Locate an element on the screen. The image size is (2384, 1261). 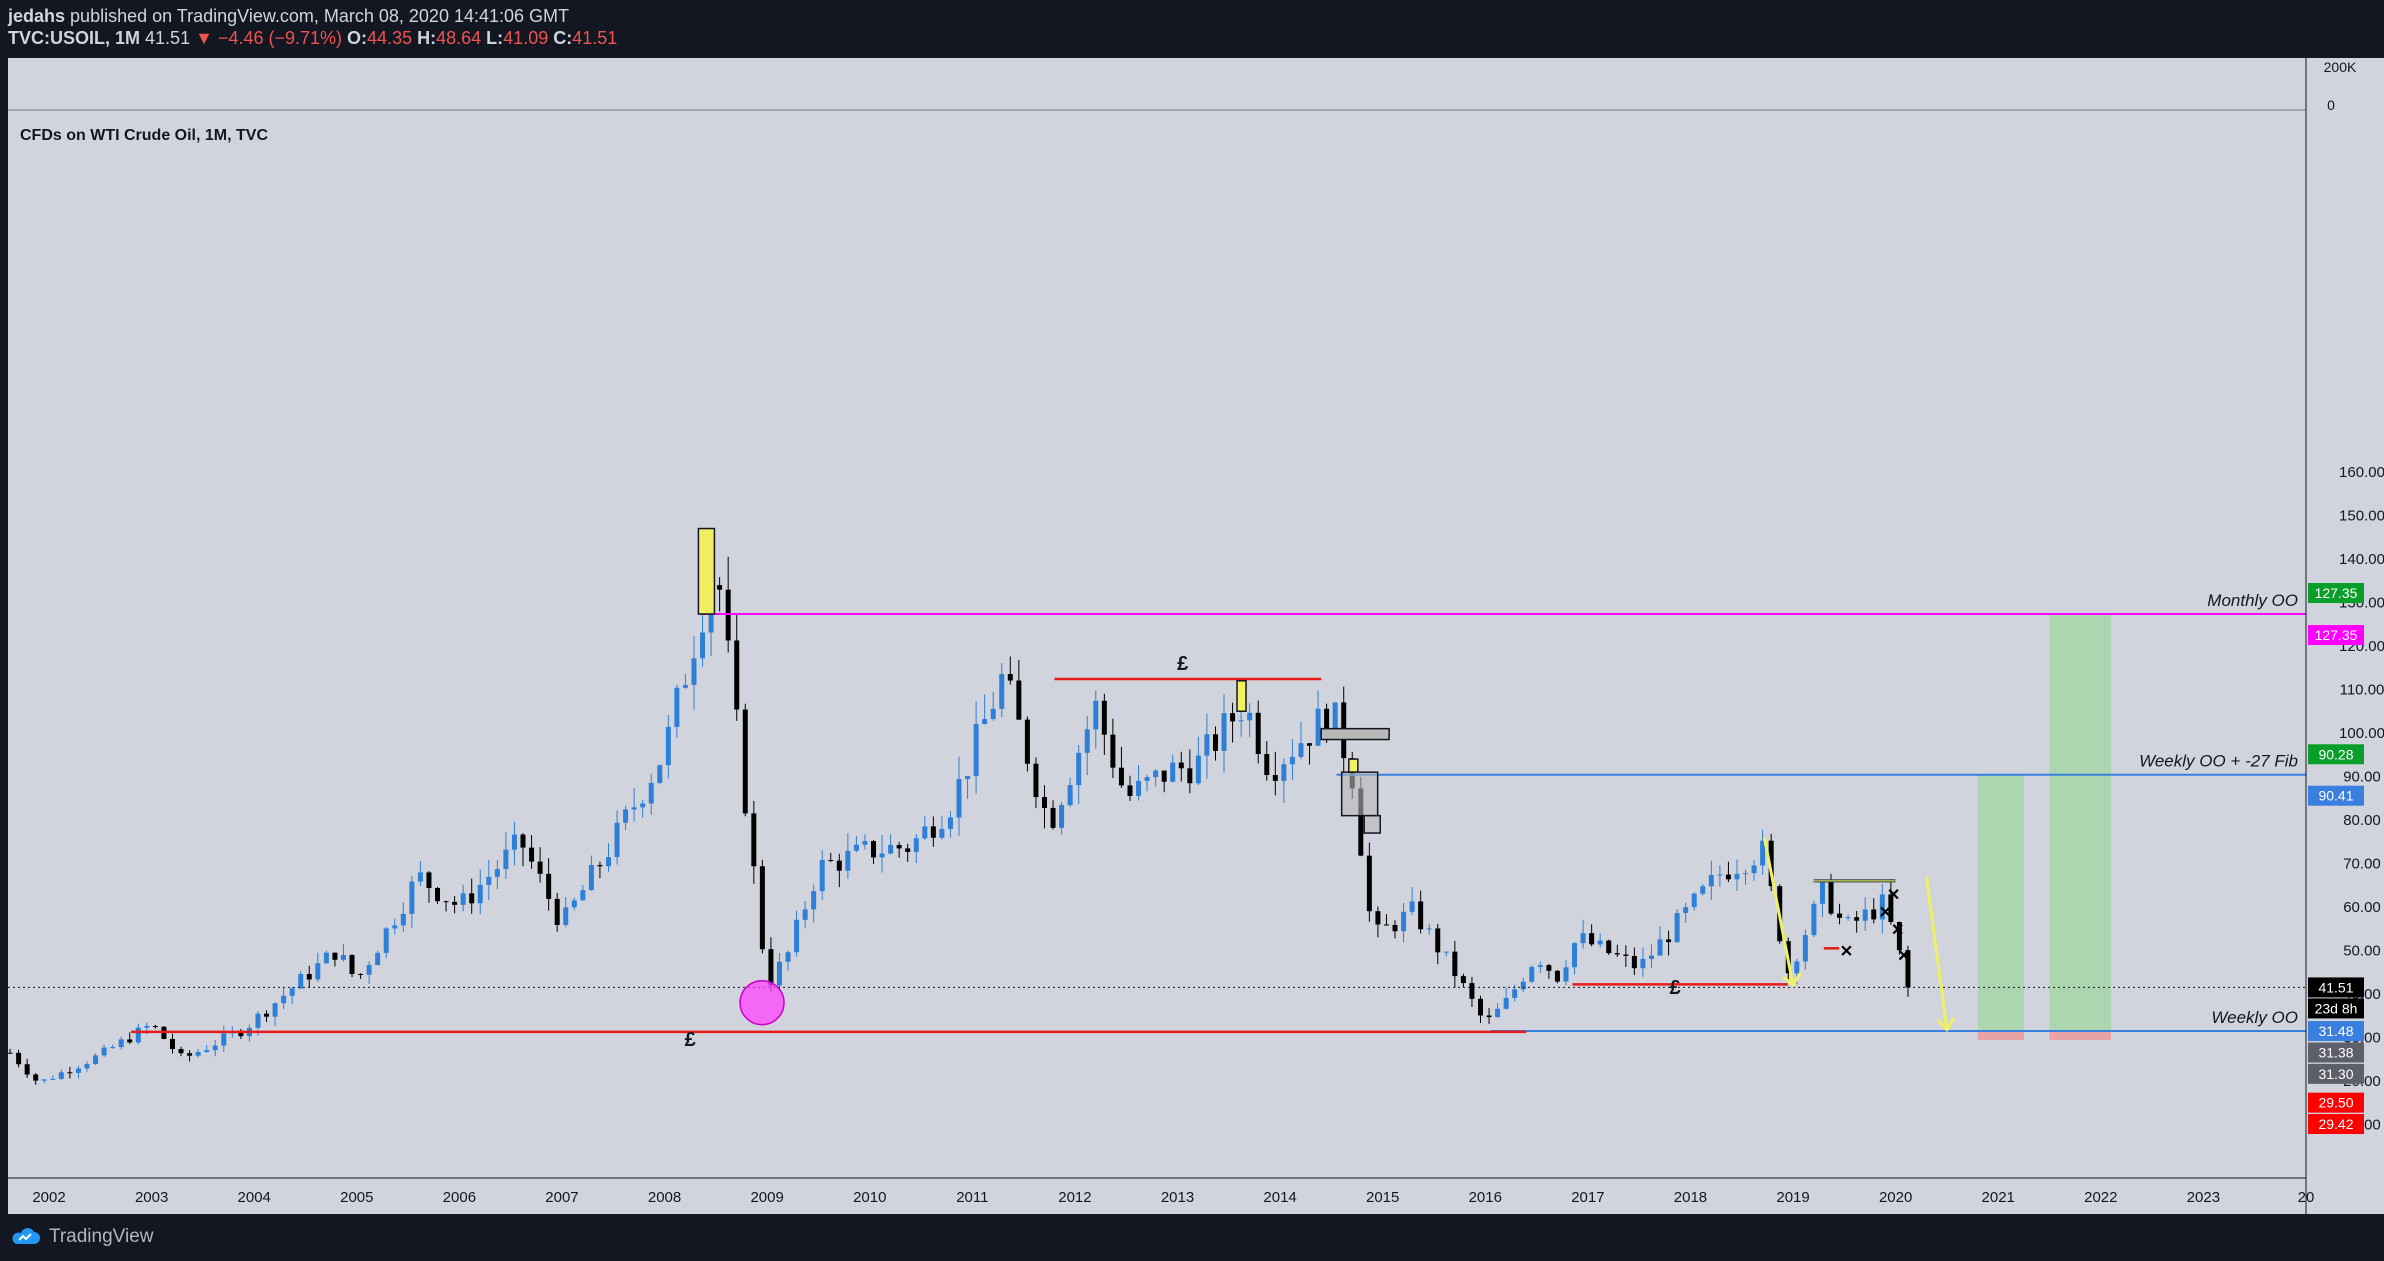
close-value: 41.51 is located at coordinates (595, 38).